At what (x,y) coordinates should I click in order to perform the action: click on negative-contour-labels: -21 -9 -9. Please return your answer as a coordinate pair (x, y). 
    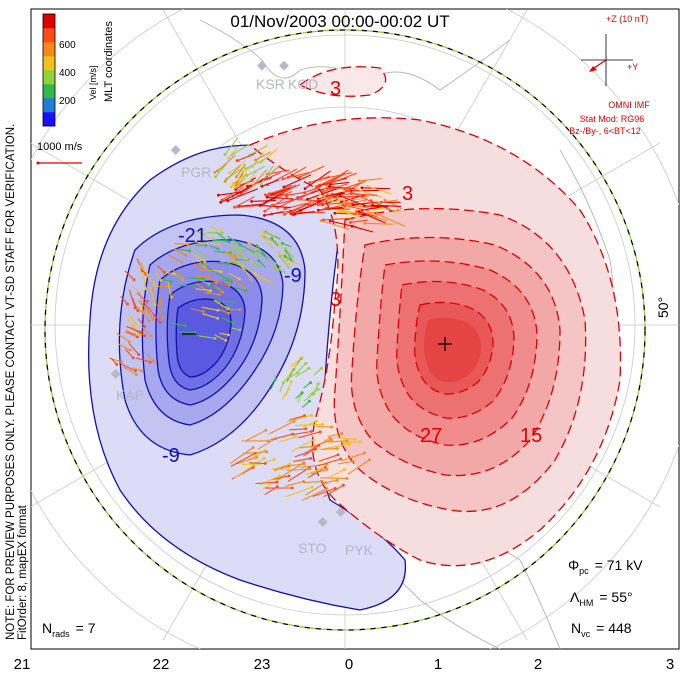
    Looking at the image, I should click on (232, 346).